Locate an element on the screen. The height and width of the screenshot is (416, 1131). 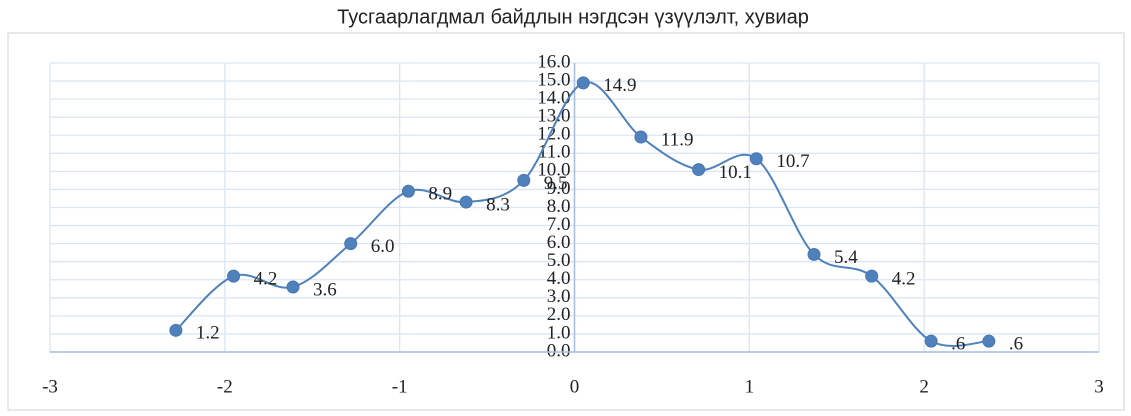
x-tick-label: -1 is located at coordinates (400, 386).